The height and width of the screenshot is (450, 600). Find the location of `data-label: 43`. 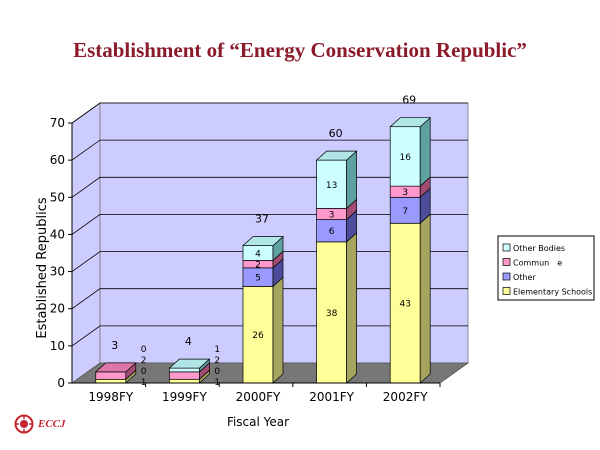

data-label: 43 is located at coordinates (404, 305).